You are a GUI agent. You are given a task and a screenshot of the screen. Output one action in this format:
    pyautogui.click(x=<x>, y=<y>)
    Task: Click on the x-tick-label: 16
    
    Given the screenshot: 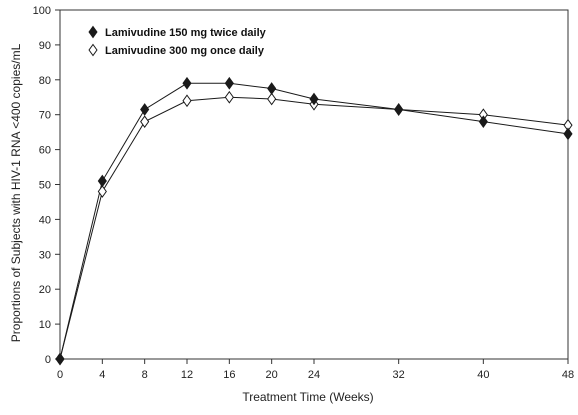 What is the action you would take?
    pyautogui.click(x=229, y=375)
    